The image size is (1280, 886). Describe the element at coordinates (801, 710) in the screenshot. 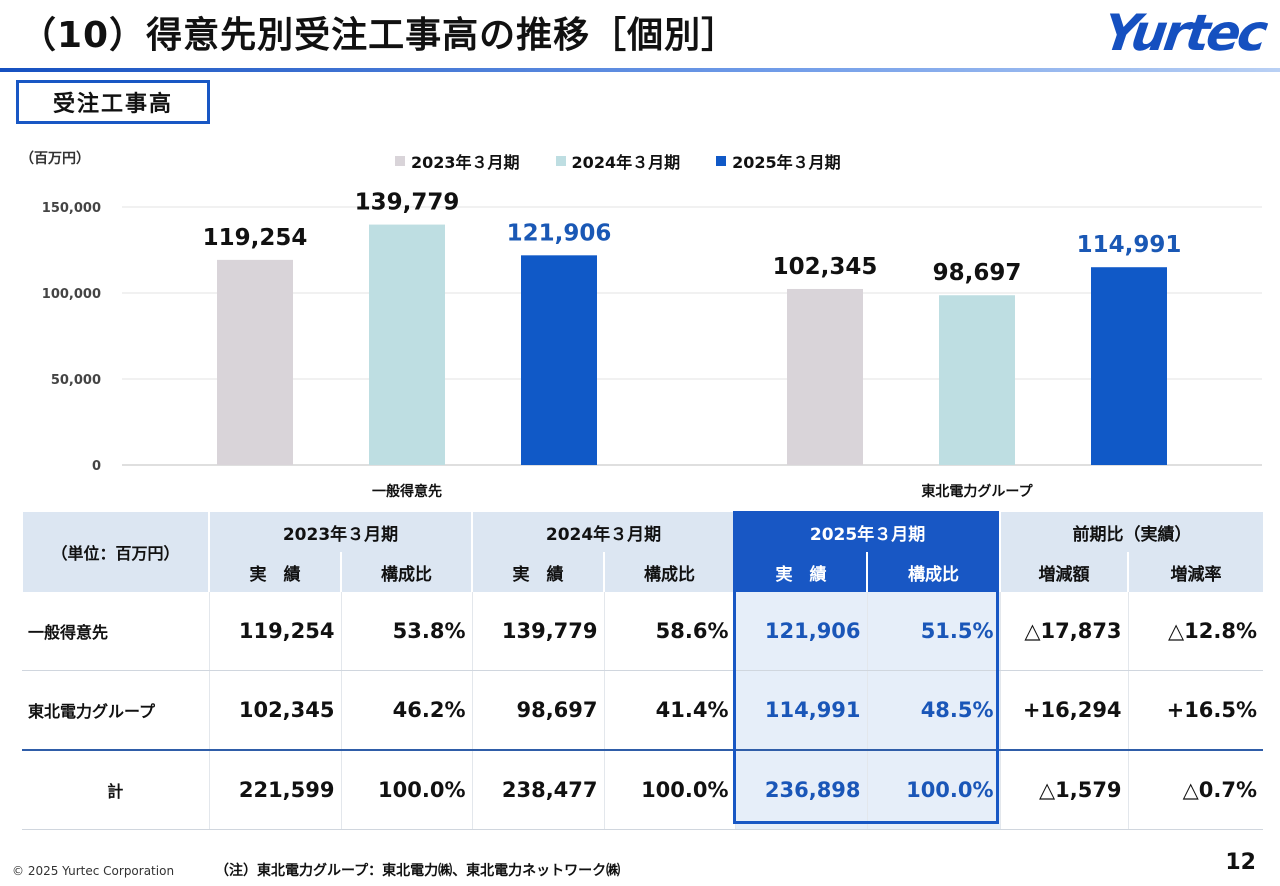

I see `table-cell: 114,991` at that location.